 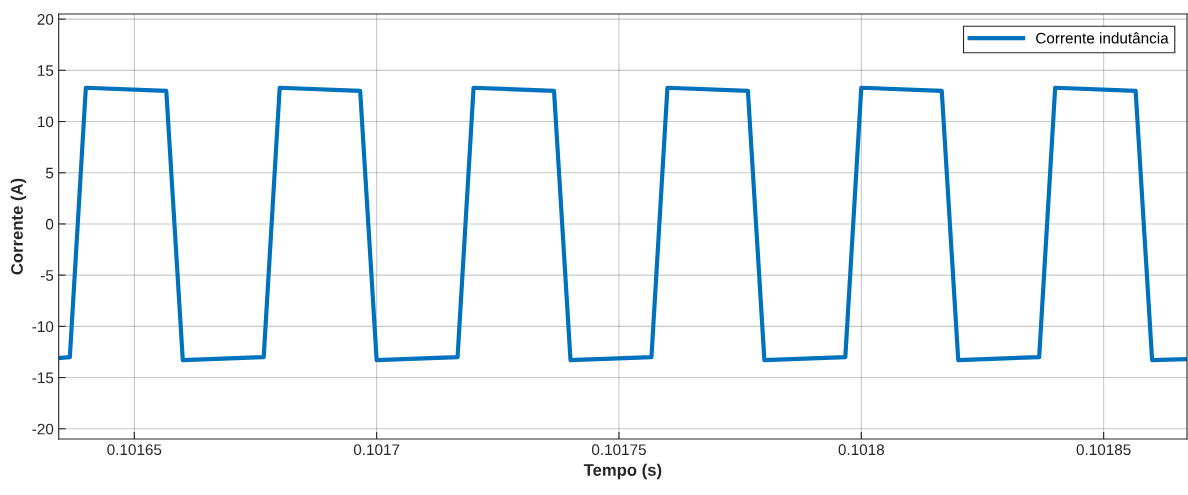 I want to click on y-tick-label: -5, so click(x=47, y=275).